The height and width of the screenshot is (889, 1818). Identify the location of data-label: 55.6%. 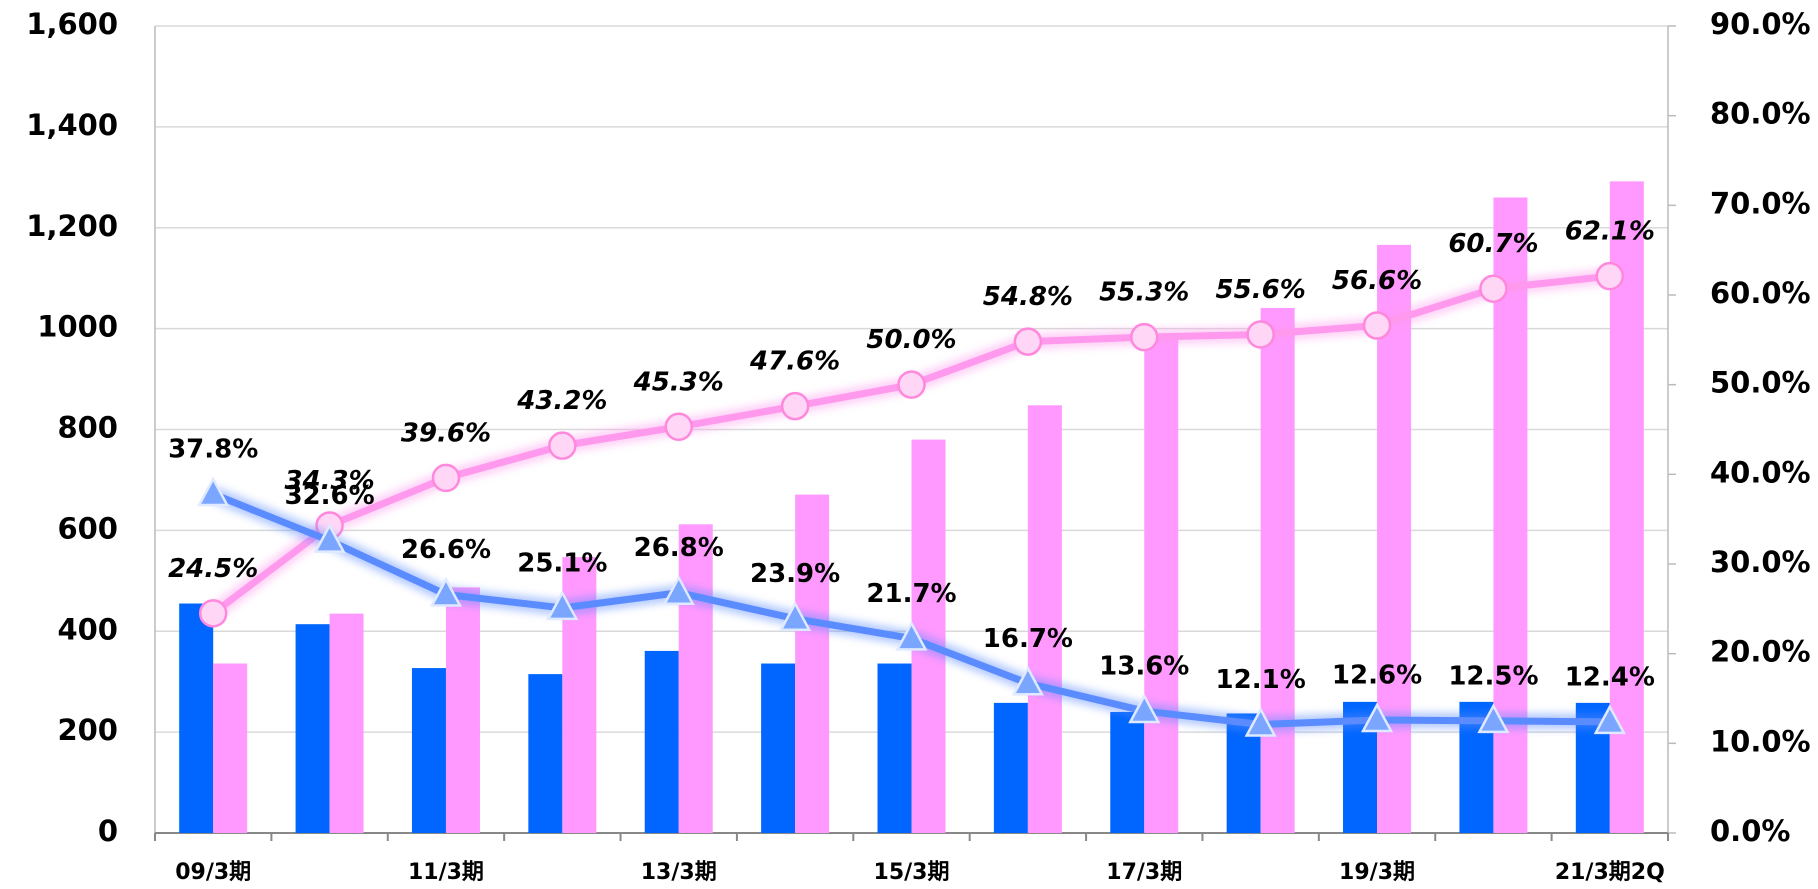
(1261, 290).